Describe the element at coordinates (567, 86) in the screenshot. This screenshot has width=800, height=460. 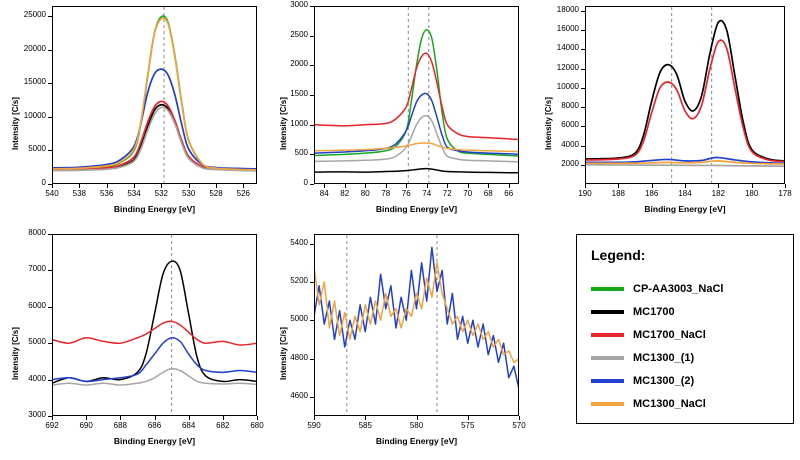
I see `y-tick-label: 10000` at that location.